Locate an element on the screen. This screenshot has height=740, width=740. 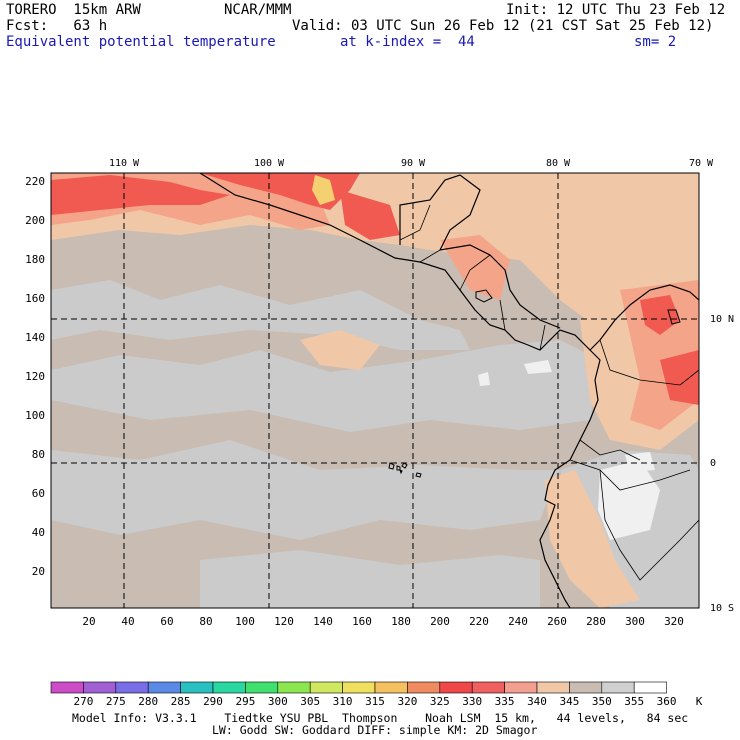
galapagos-islands is located at coordinates (405, 470).